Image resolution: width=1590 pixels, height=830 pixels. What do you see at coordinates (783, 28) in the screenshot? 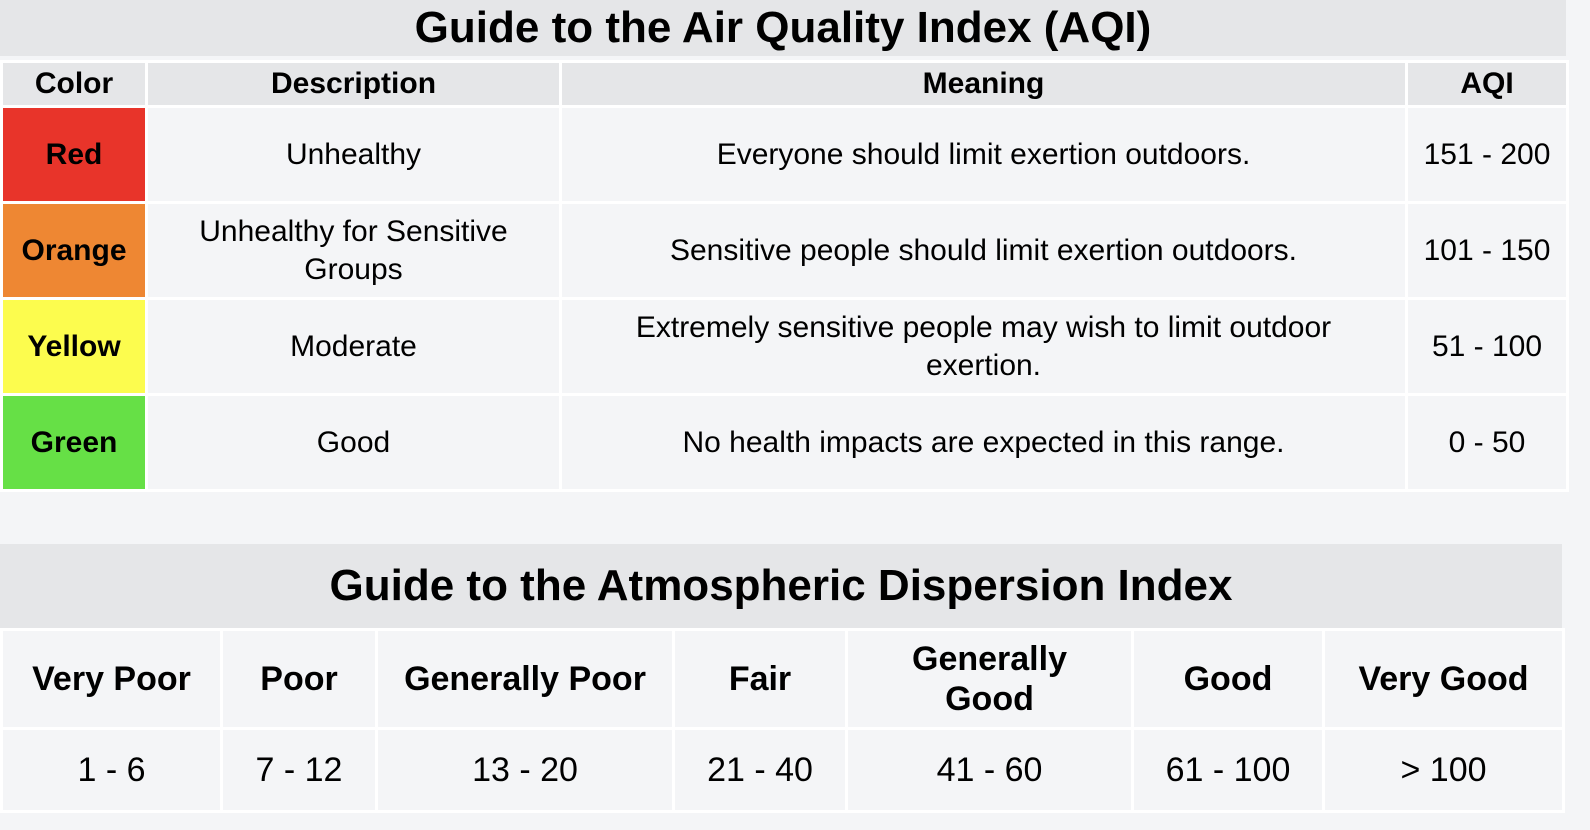
I see `aqi-title: Guide to the Air Quality Index (AQI)` at bounding box center [783, 28].